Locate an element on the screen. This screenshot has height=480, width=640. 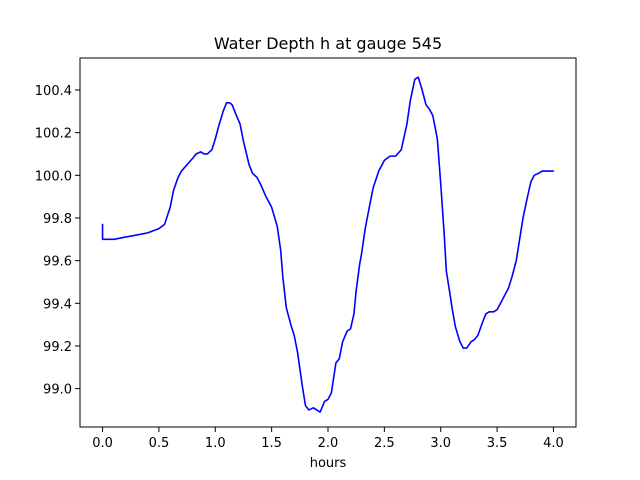
x-tick-label: 0.0 is located at coordinates (102, 443).